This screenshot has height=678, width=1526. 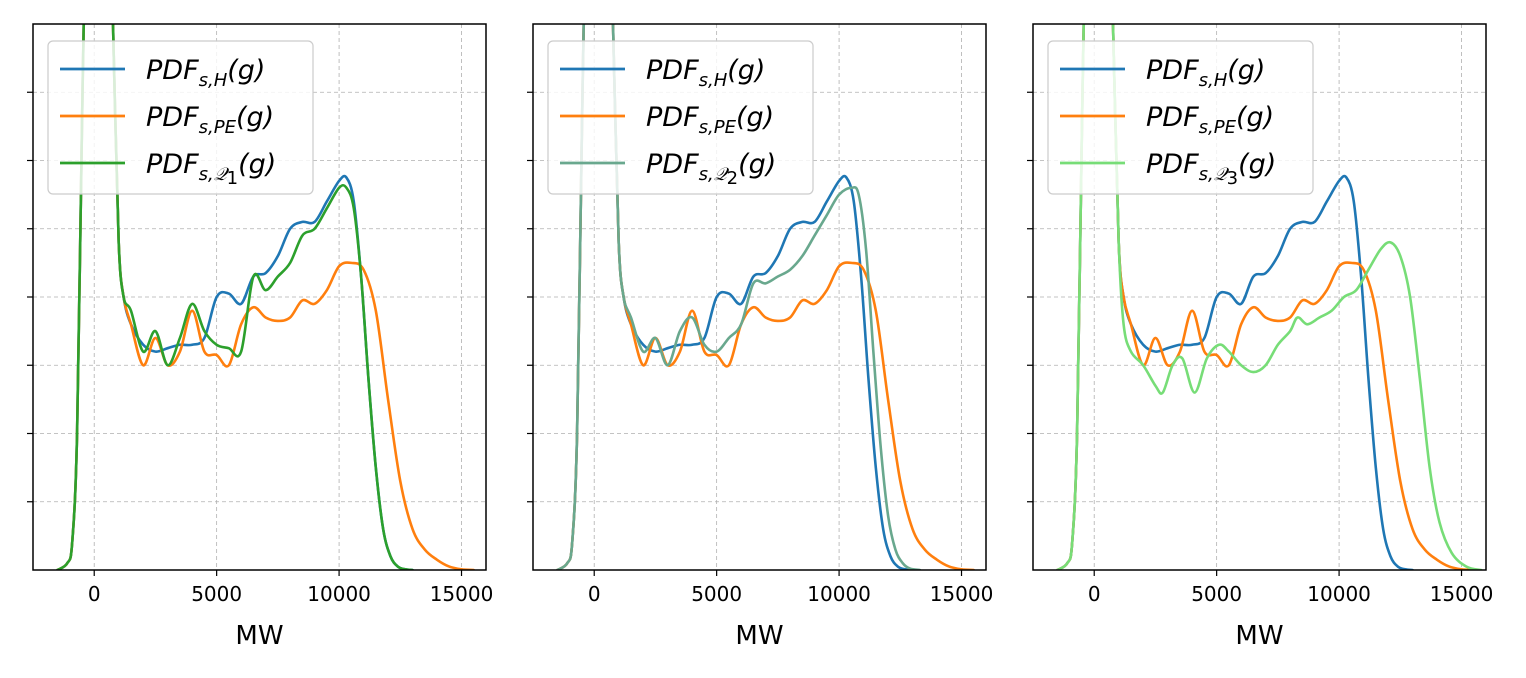 I want to click on legend-entry-label: PDFs,𝒬2(g), so click(x=711, y=169).